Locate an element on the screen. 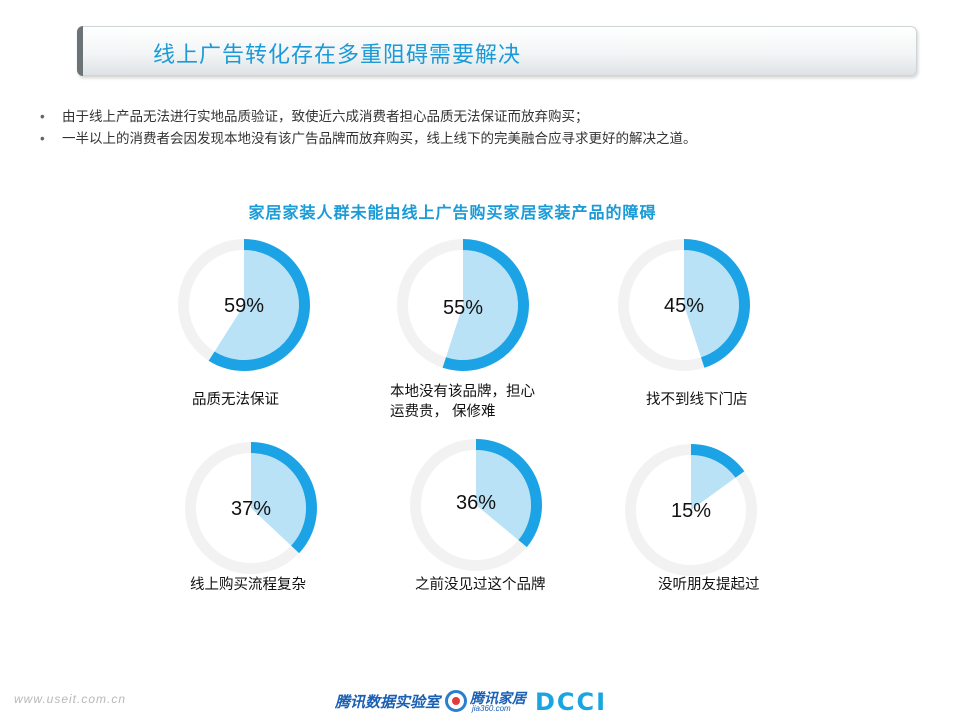 The image size is (960, 720). bullet-item: • 由于线上产品无法进行实地品质验证，致使近六成消费者担心品质无法保证而放弃购买； is located at coordinates (368, 117).